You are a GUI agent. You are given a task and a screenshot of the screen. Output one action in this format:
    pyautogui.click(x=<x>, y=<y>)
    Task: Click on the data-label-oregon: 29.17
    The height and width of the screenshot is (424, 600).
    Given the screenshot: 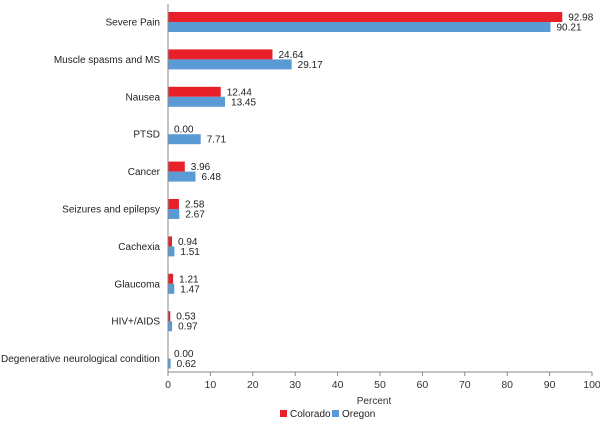 What is the action you would take?
    pyautogui.click(x=310, y=65)
    